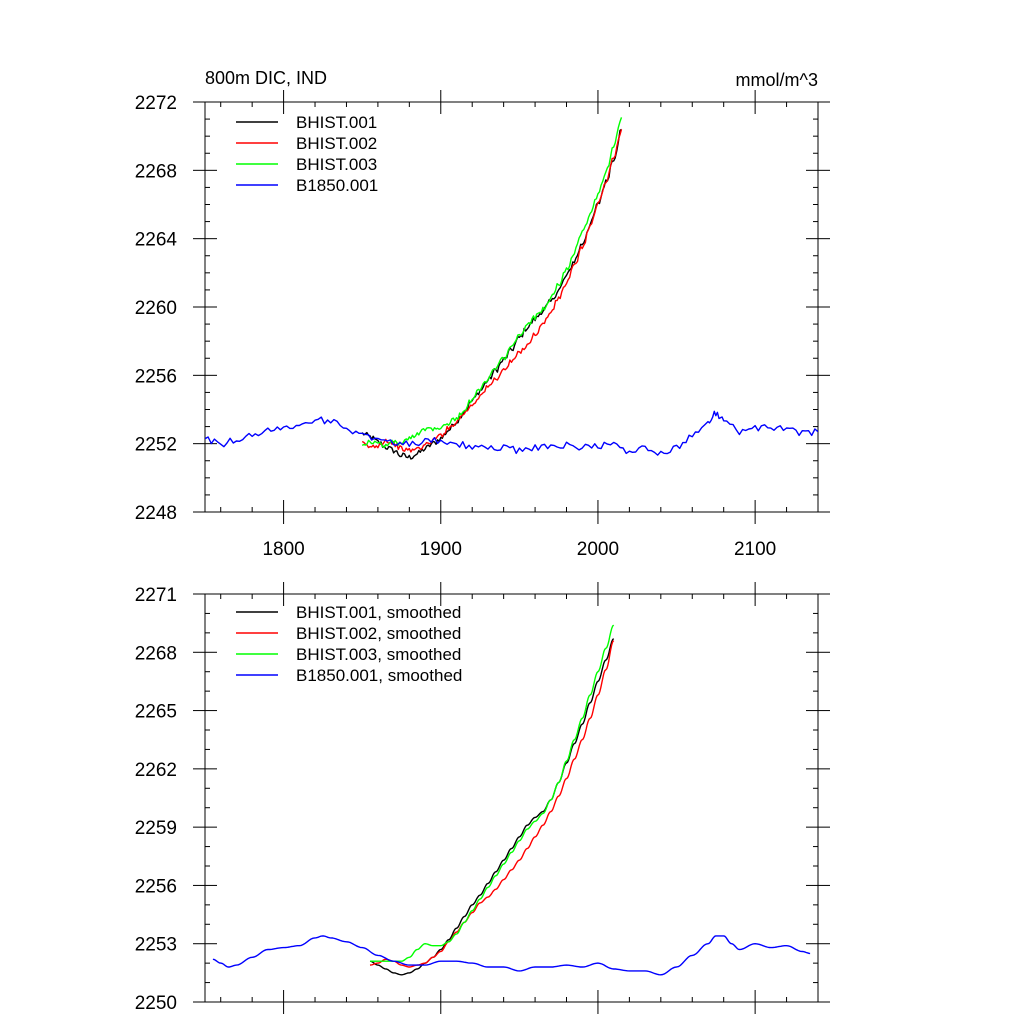  Describe the element at coordinates (266, 78) in the screenshot. I see `chart-title: 800m DIC, IND` at that location.